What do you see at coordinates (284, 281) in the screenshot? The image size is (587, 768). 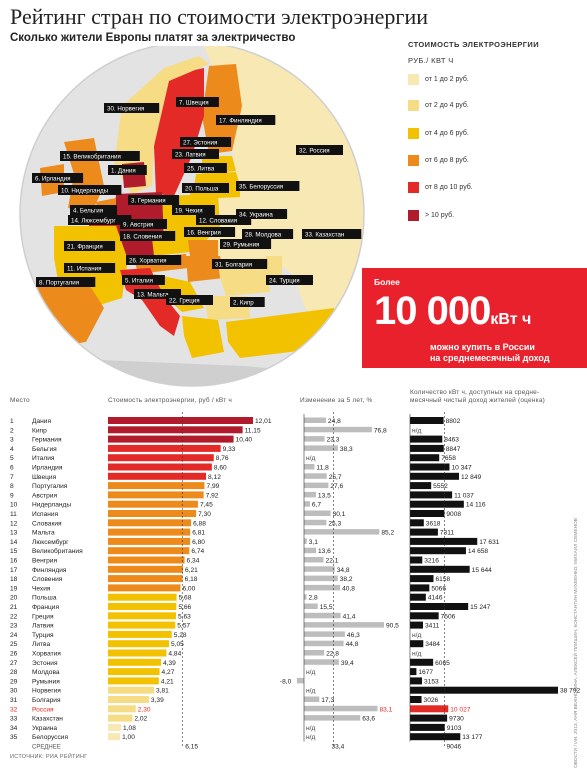 I see `map-label-text: 24. Турция` at bounding box center [284, 281].